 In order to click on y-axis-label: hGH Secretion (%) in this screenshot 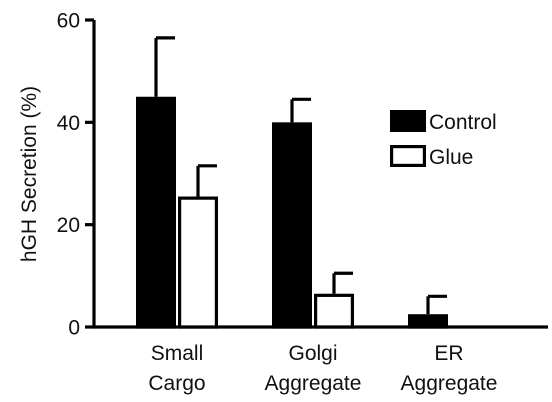, I will do `click(29, 174)`.